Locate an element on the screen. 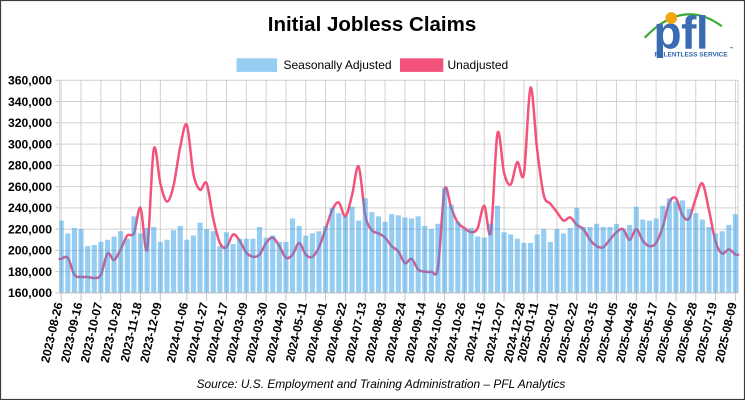 The image size is (745, 405). svg-text: ™ is located at coordinates (731, 48).